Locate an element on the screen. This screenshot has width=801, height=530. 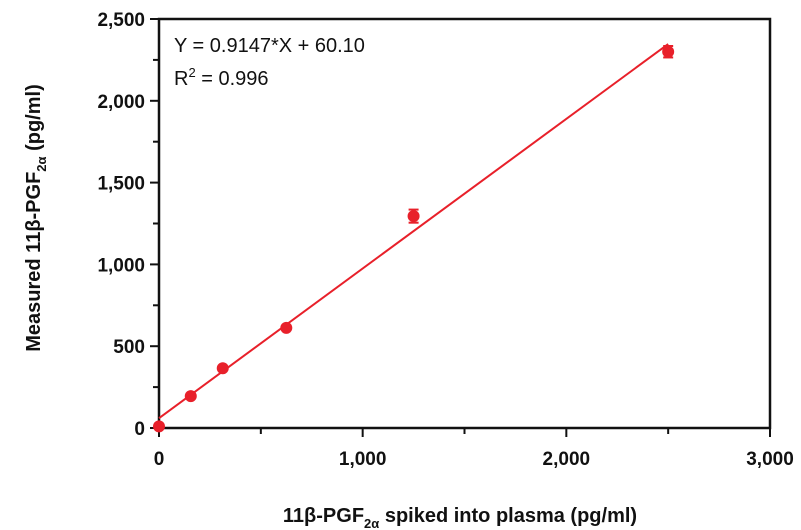
y-tick-label: 2,000 is located at coordinates (121, 102).